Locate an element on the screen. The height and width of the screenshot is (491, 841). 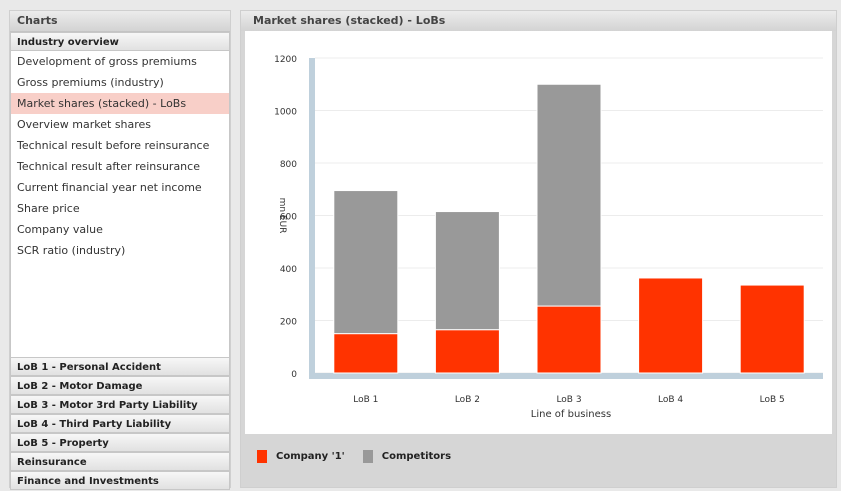
y-tick-label: 600 is located at coordinates (288, 218).